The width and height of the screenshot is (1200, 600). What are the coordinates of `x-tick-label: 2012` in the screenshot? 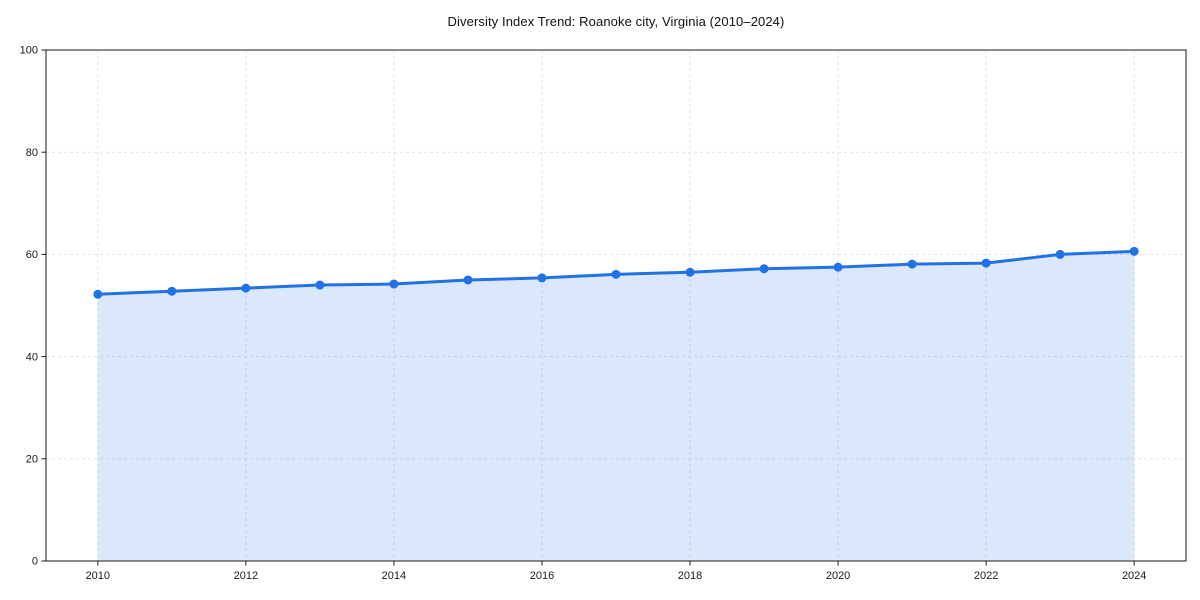 It's located at (246, 576).